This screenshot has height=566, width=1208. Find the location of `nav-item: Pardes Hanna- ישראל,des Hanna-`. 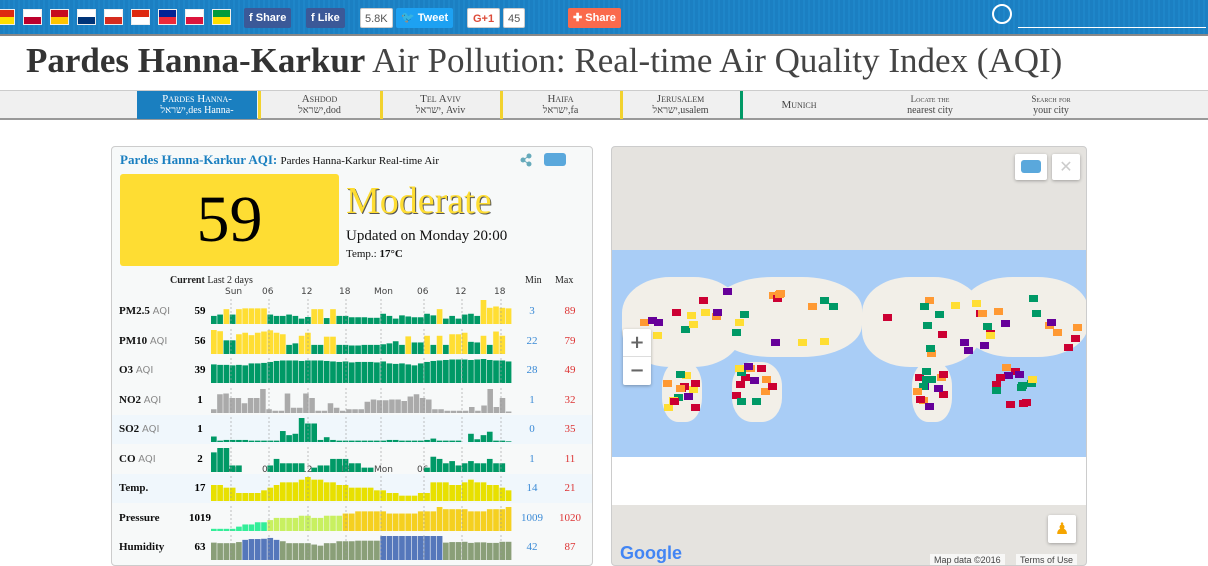

nav-item: Pardes Hanna- ישראל,des Hanna- is located at coordinates (197, 105).